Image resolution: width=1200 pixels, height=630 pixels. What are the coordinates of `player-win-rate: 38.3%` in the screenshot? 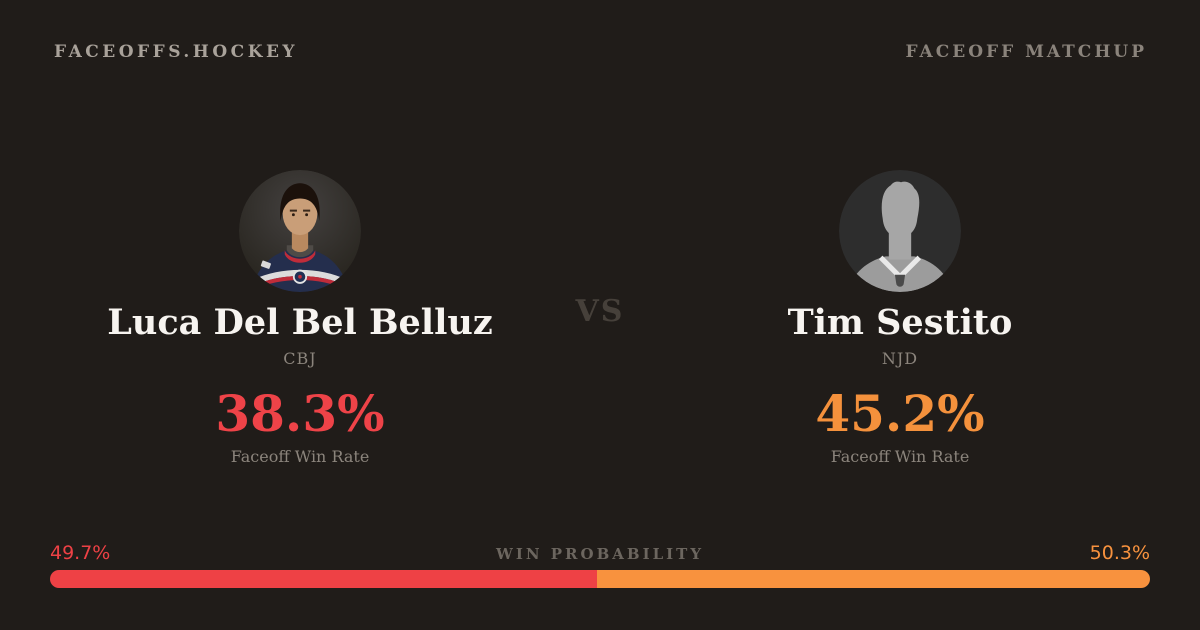 It's located at (300, 413).